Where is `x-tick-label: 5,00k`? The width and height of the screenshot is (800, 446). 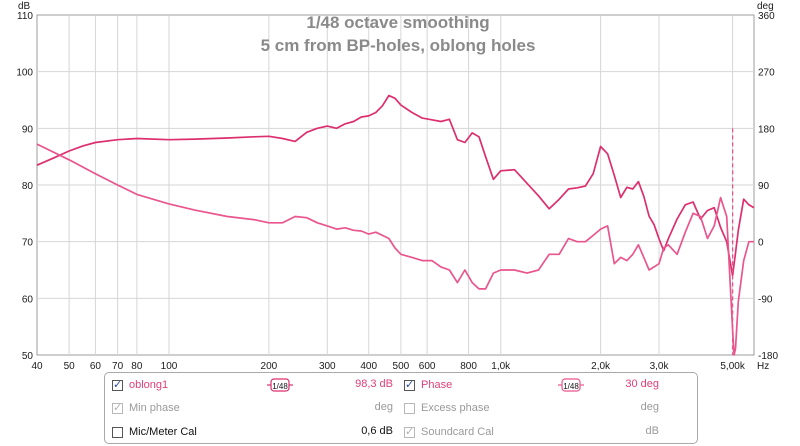 x-tick-label: 5,00k is located at coordinates (732, 366).